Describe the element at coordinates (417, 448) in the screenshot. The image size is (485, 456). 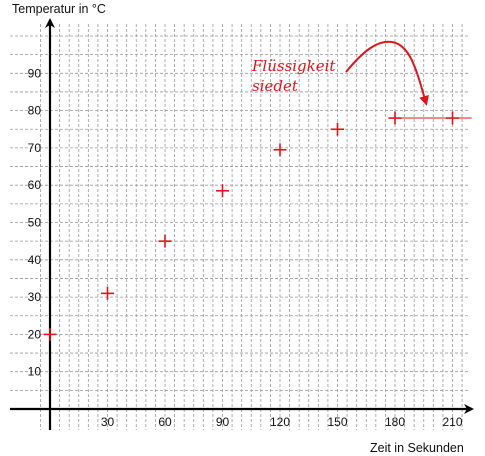
I see `x-axis-title: Zeit in Sekunden` at that location.